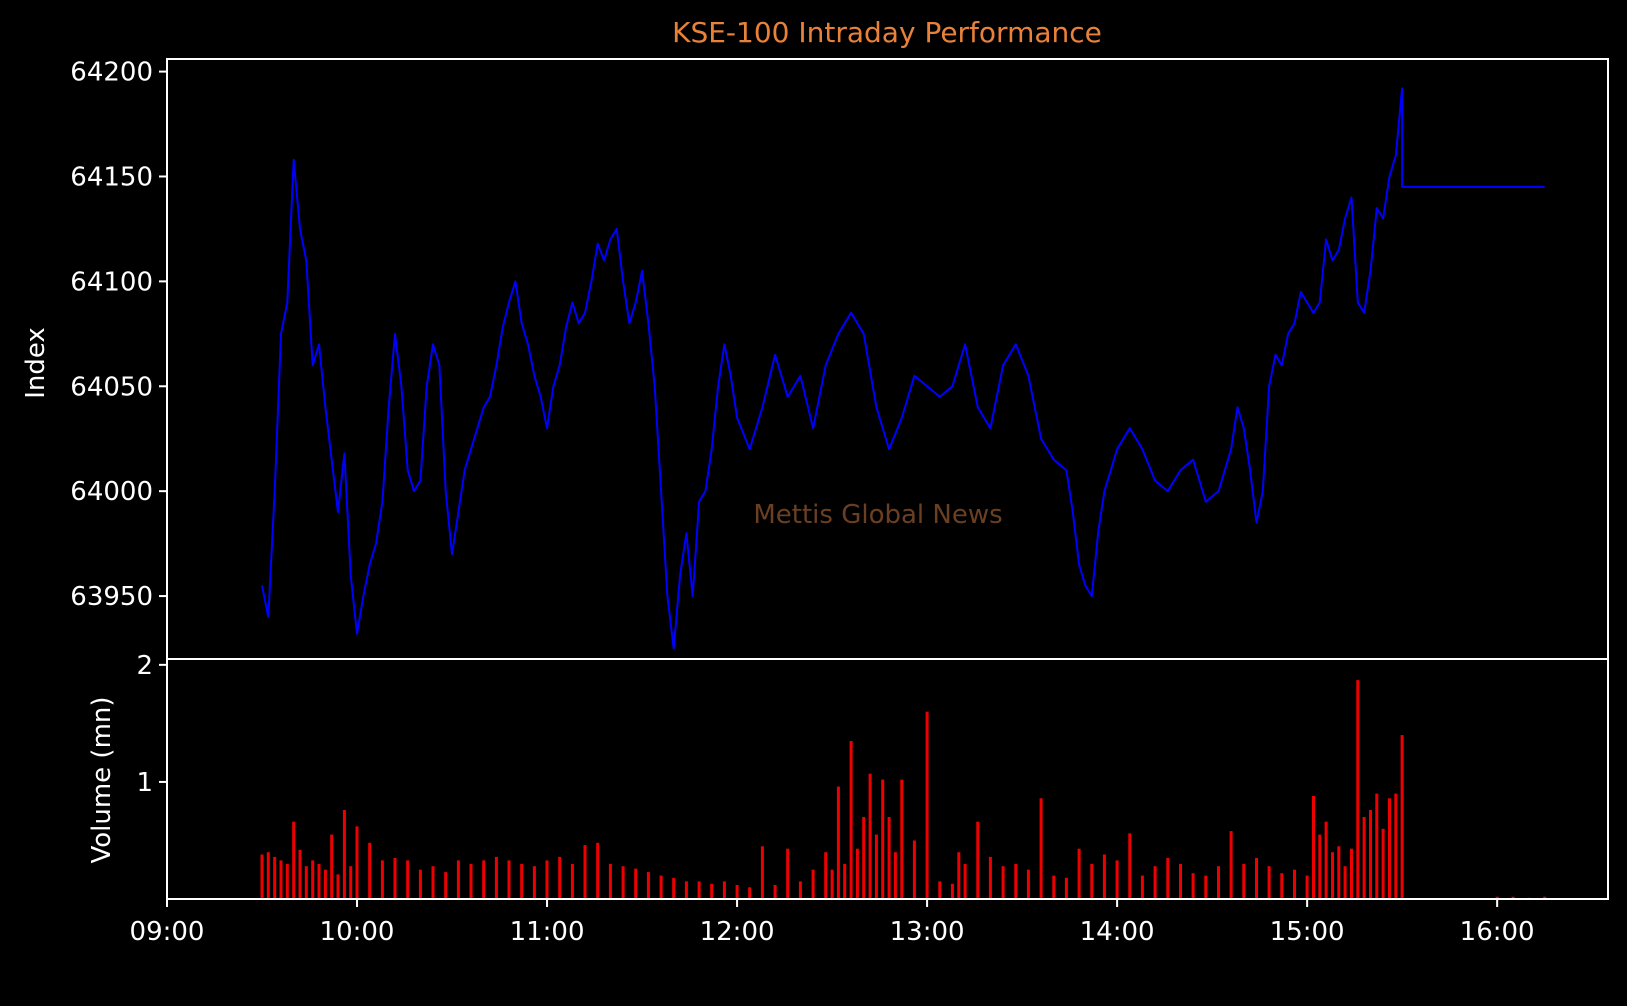  Describe the element at coordinates (111, 492) in the screenshot. I see `index-y-tick-label: 64000` at that location.